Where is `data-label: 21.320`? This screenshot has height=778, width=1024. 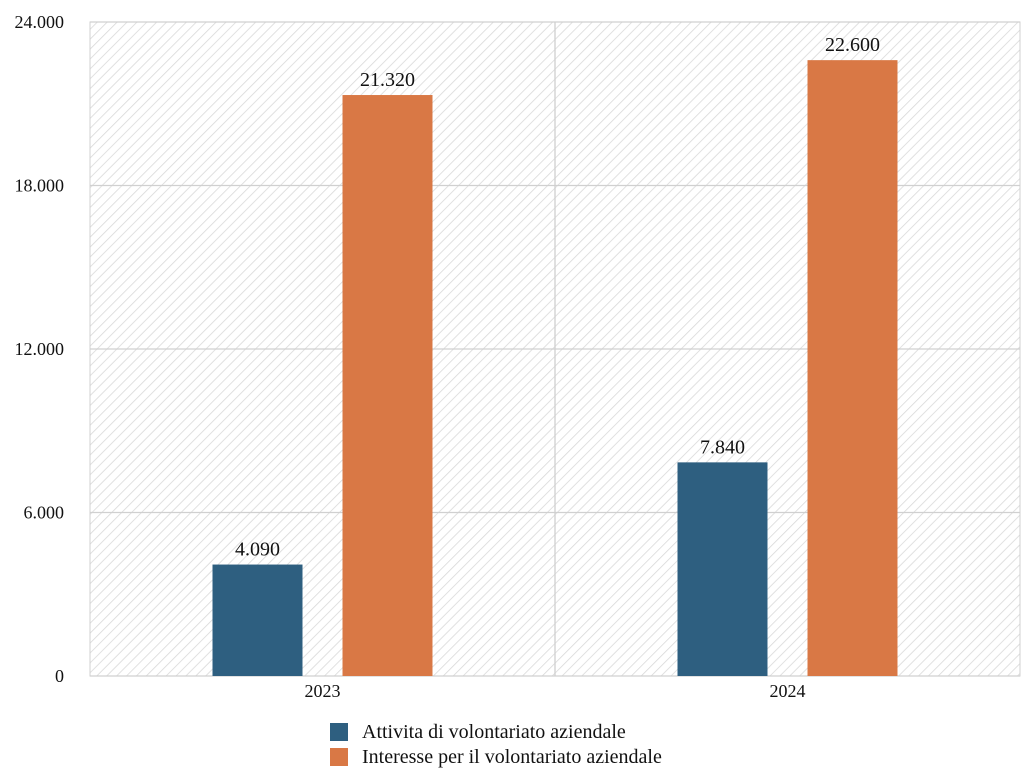 data-label: 21.320 is located at coordinates (387, 80).